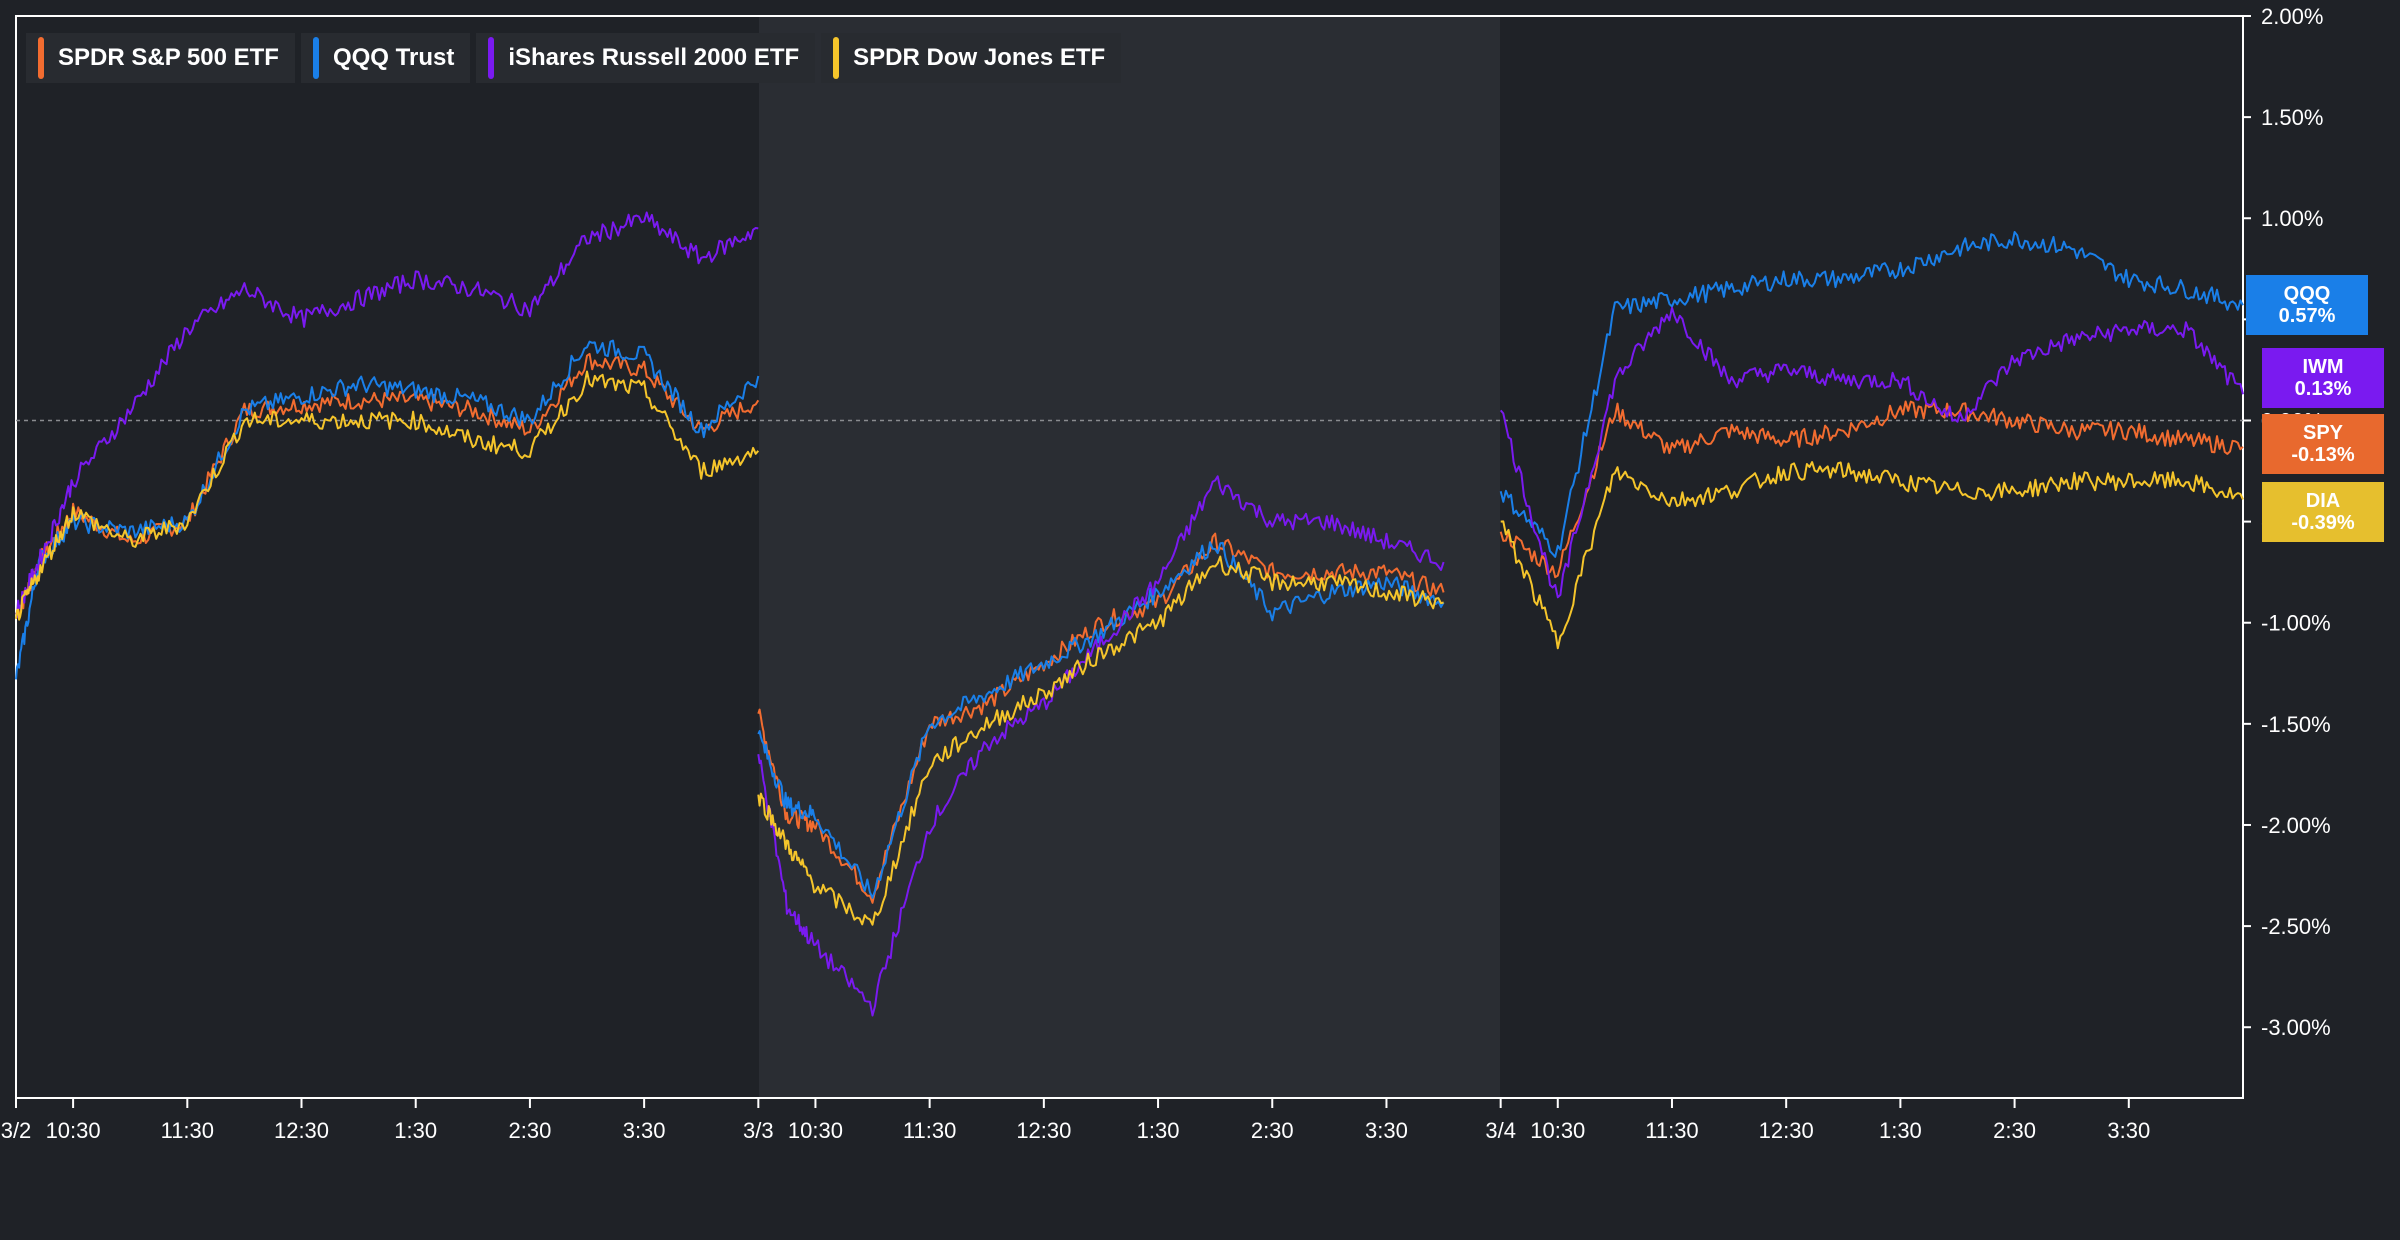 Image resolution: width=2400 pixels, height=1240 pixels. I want to click on legend-swatch-spy, so click(41, 58).